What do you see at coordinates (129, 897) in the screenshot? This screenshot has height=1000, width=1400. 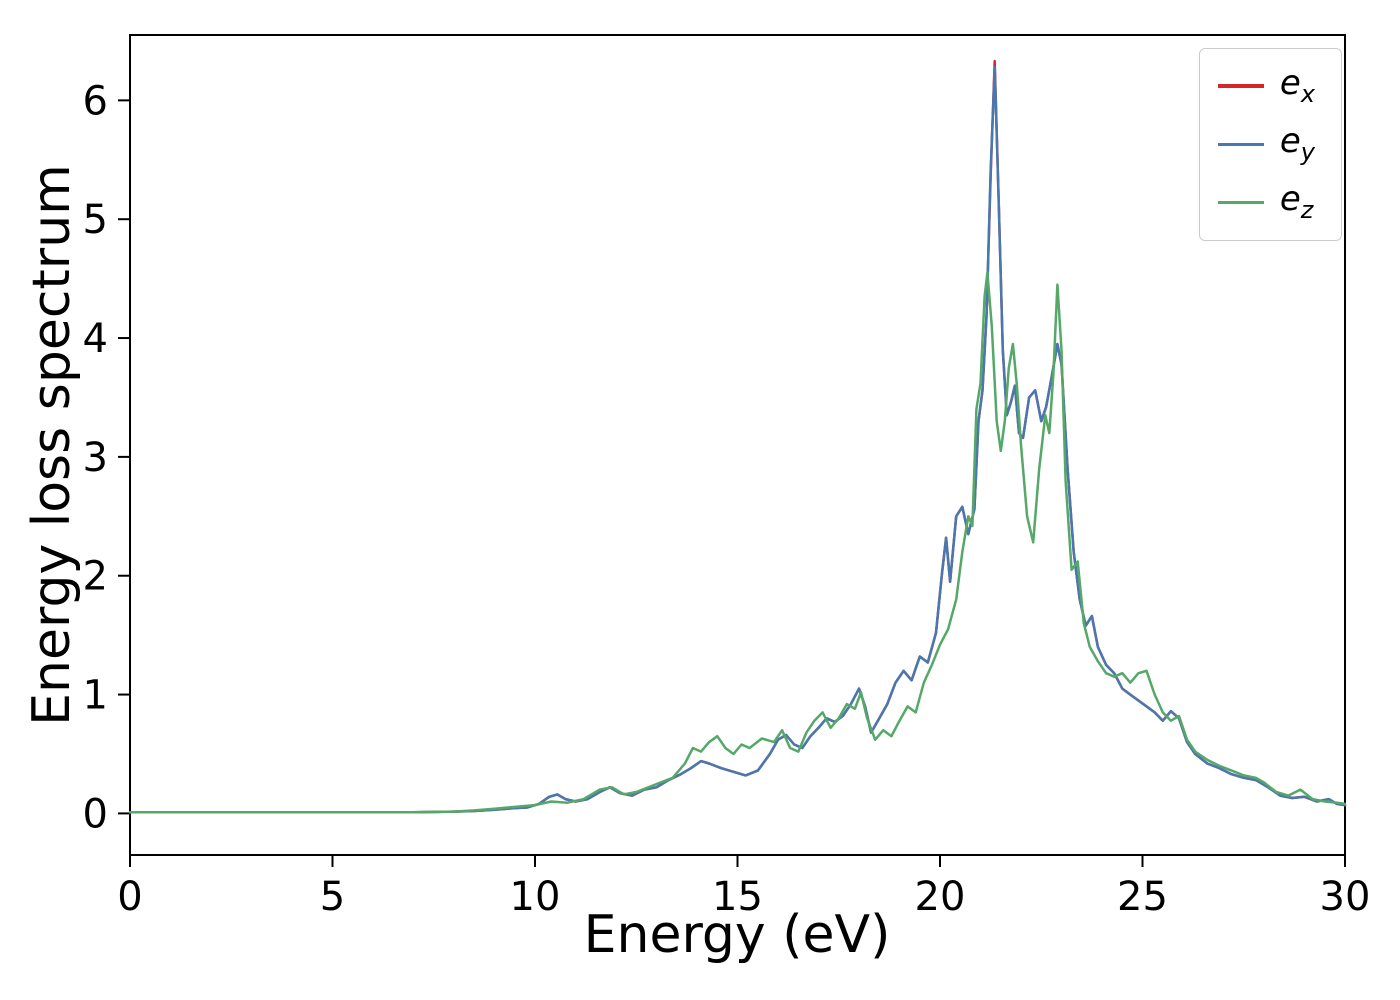 I see `x-tick-label: 0` at bounding box center [129, 897].